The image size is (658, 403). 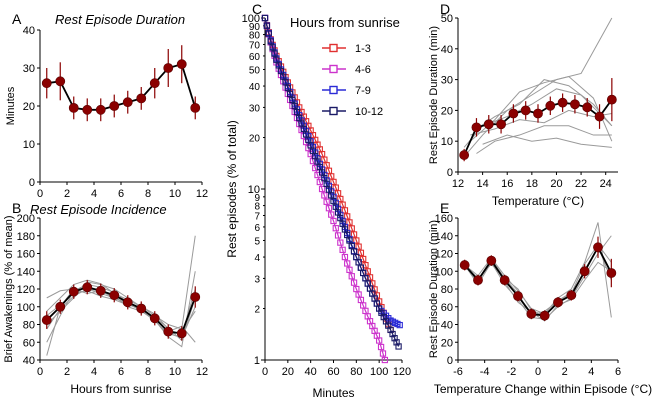 What do you see at coordinates (507, 184) in the screenshot?
I see `x-tick-label: 16` at bounding box center [507, 184].